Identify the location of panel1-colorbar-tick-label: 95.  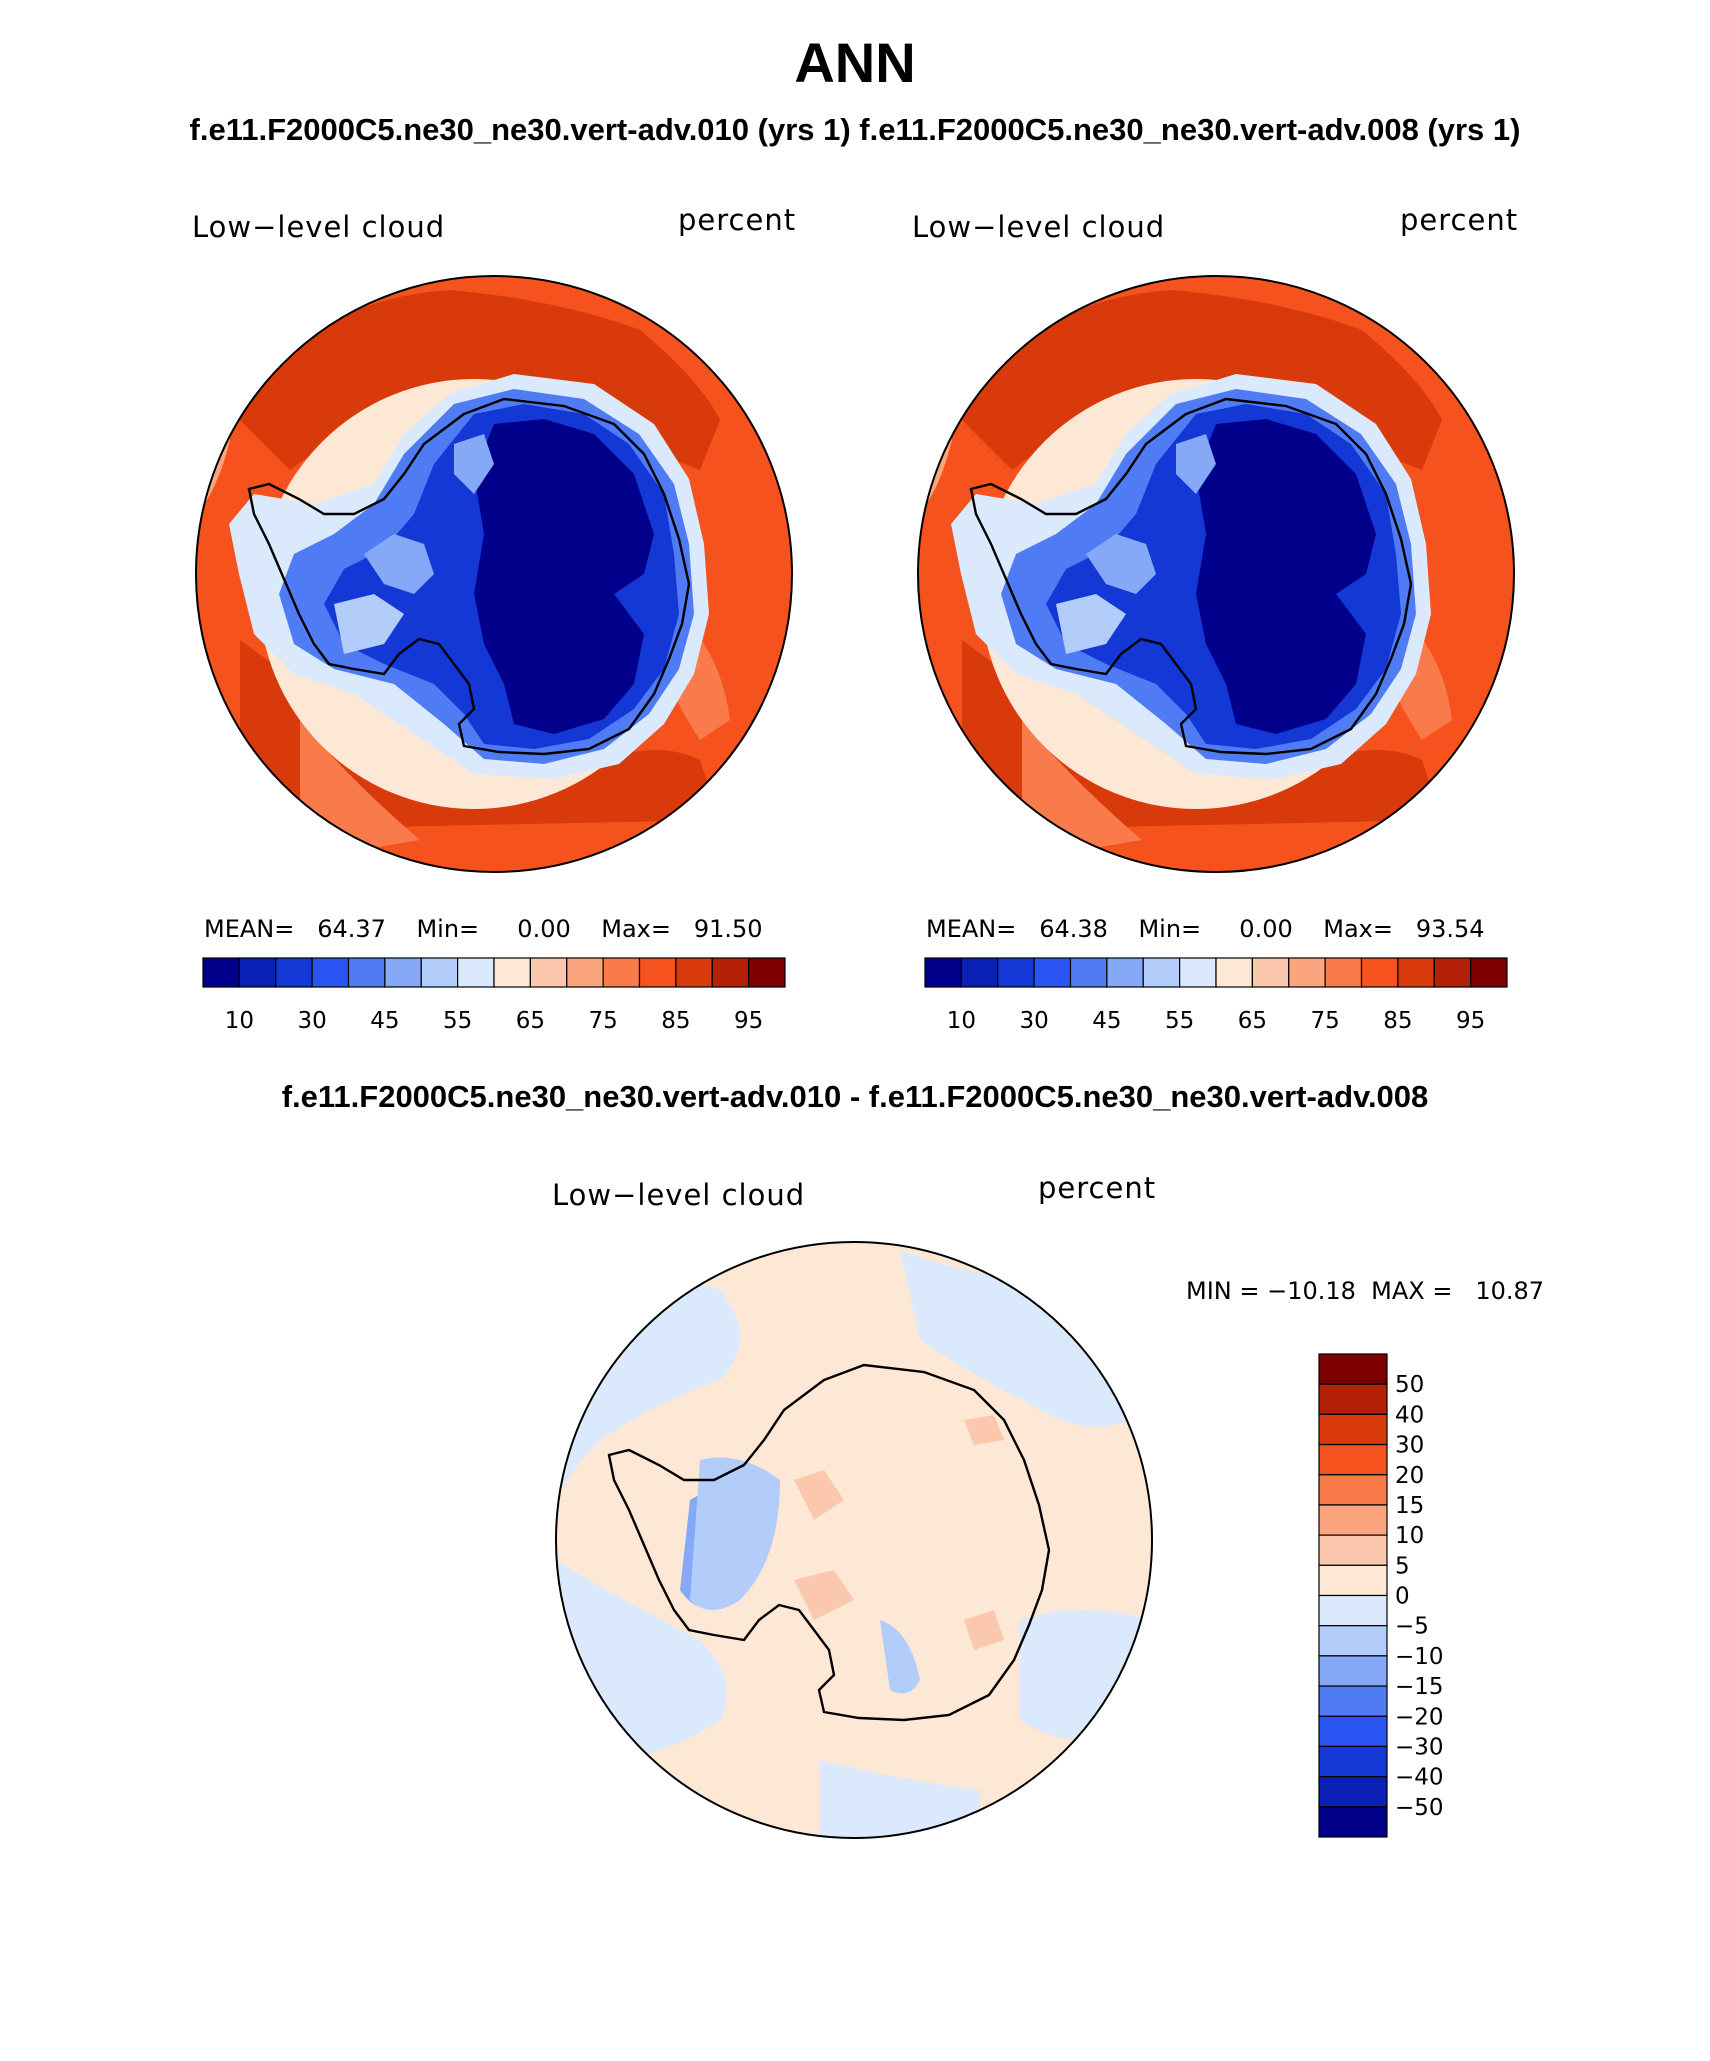
(748, 1021).